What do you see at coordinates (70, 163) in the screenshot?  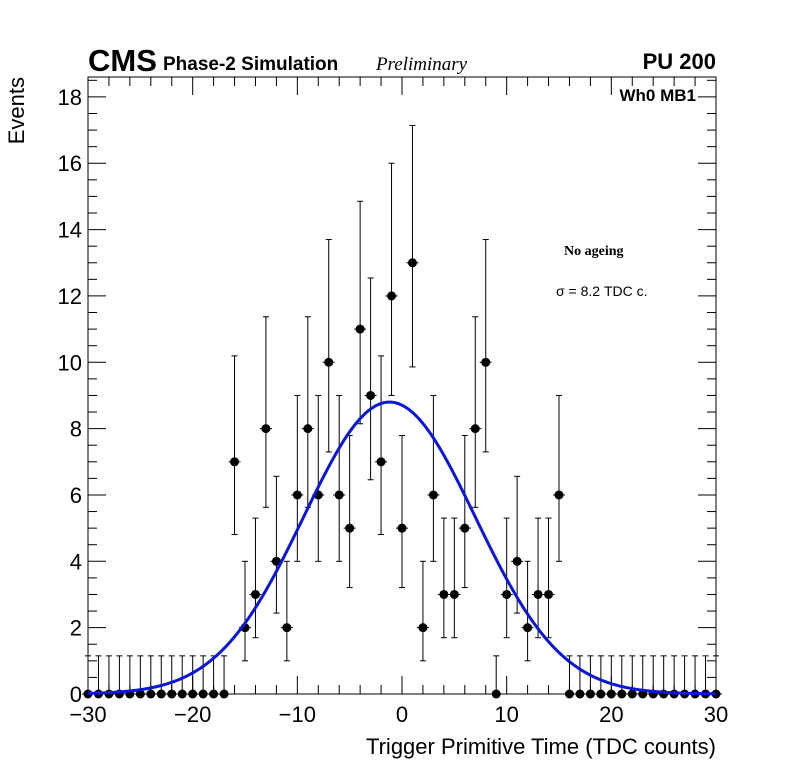 I see `y-tick-label: 16` at bounding box center [70, 163].